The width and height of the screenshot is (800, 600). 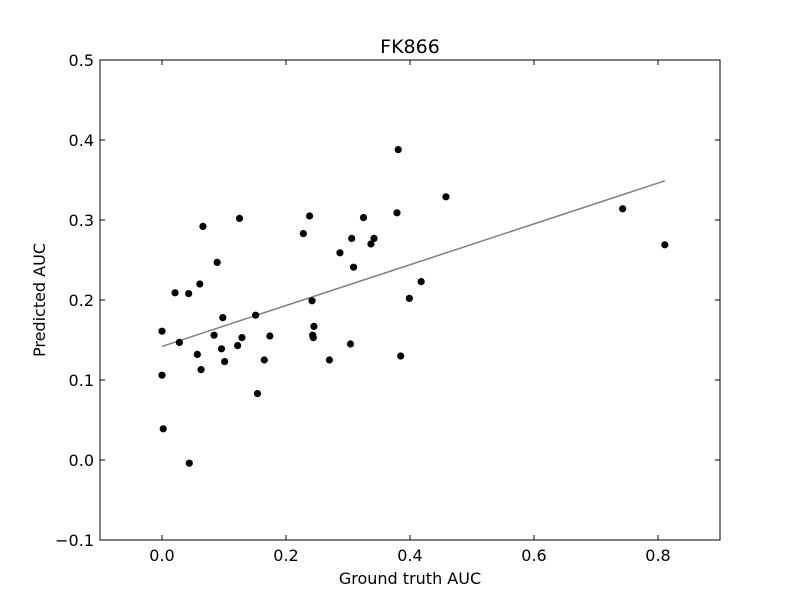 What do you see at coordinates (81, 380) in the screenshot?
I see `y-tick-label: 0.1` at bounding box center [81, 380].